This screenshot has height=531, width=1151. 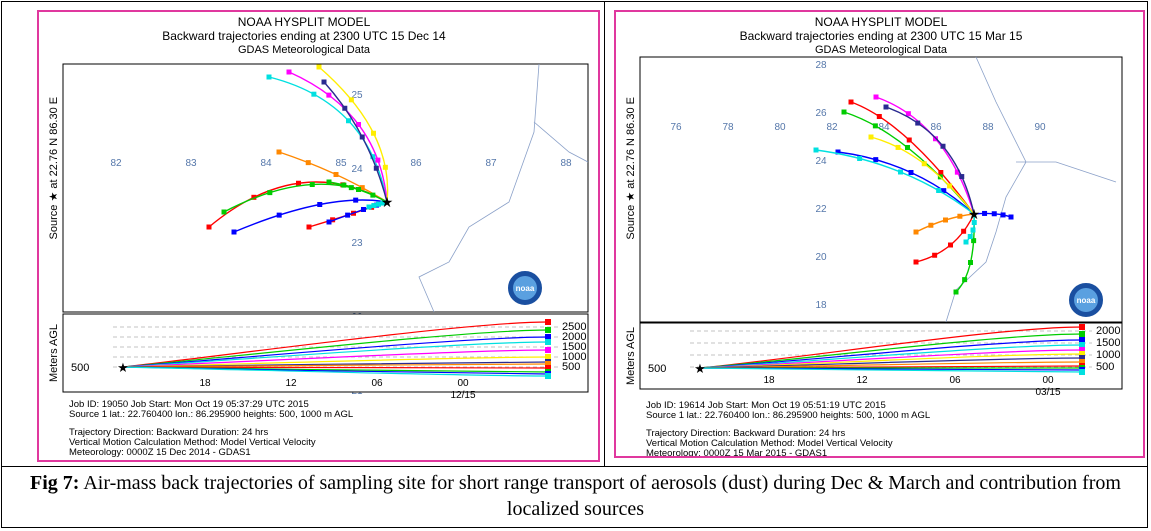 I want to click on source-star-icon: ★, so click(x=387, y=202).